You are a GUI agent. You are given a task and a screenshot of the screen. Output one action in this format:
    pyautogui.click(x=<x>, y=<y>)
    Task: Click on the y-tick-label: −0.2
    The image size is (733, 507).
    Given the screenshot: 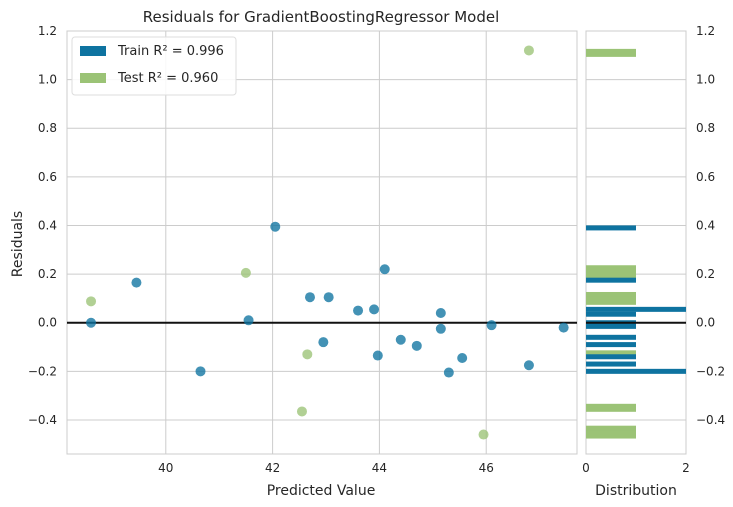 What is the action you would take?
    pyautogui.click(x=42, y=371)
    